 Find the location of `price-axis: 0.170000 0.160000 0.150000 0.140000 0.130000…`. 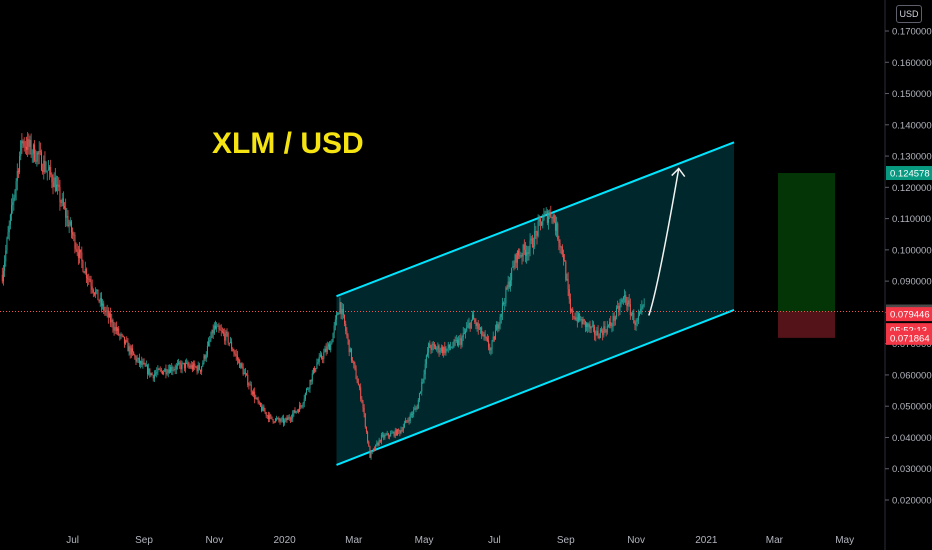

price-axis: 0.170000 0.160000 0.150000 0.140000 0.130000… is located at coordinates (908, 275).